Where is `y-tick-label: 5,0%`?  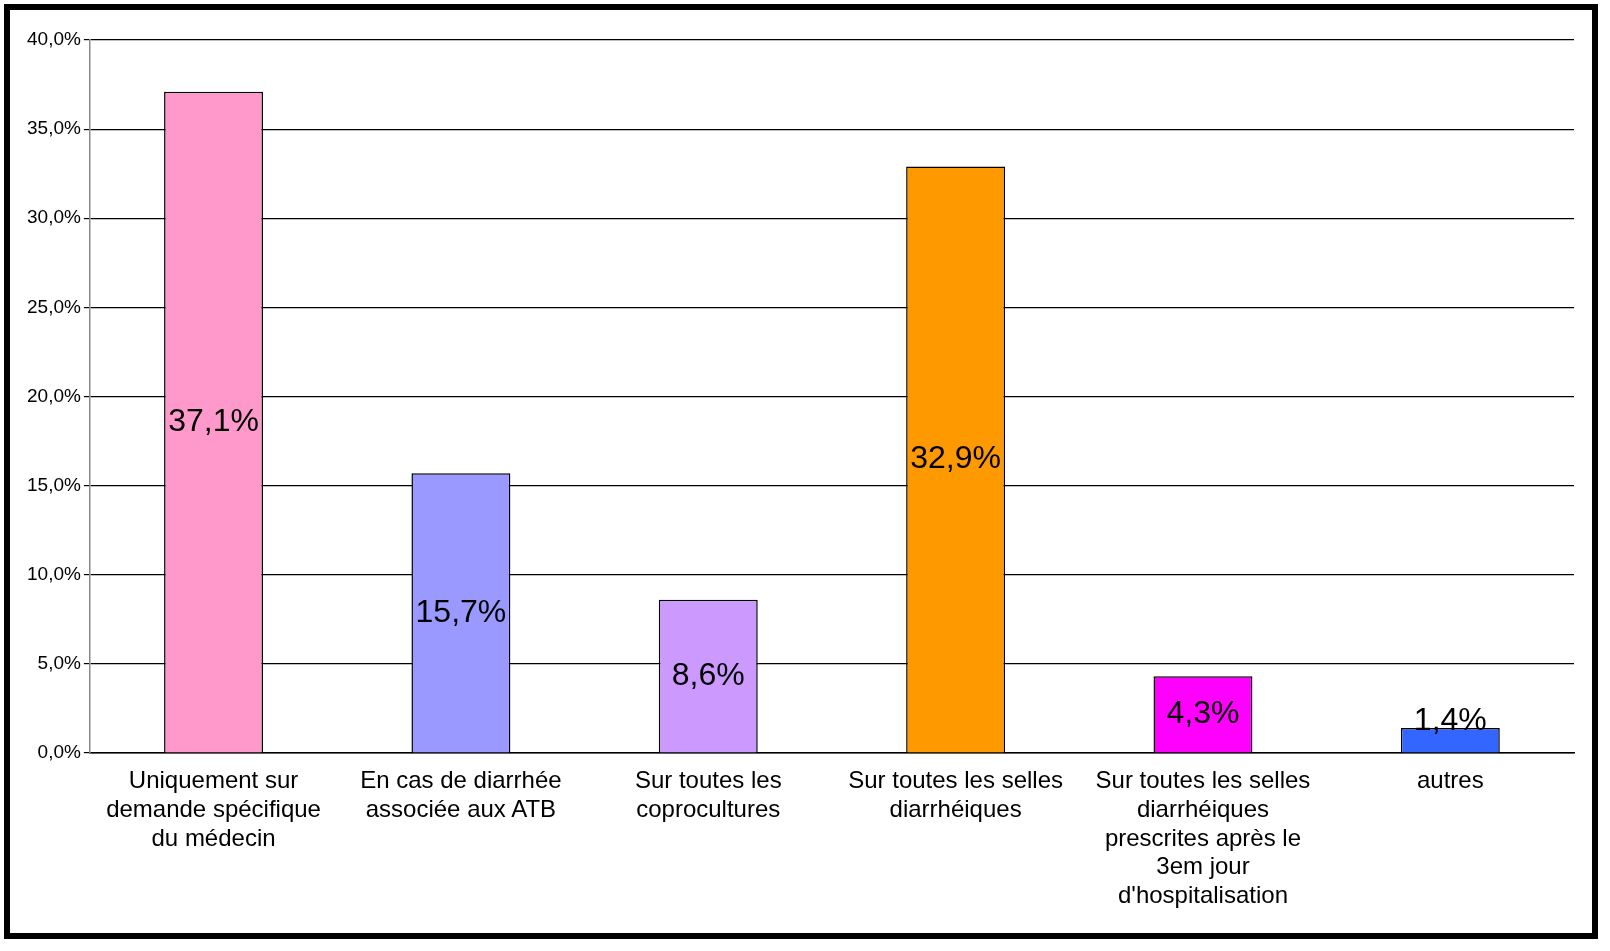
y-tick-label: 5,0% is located at coordinates (59, 663).